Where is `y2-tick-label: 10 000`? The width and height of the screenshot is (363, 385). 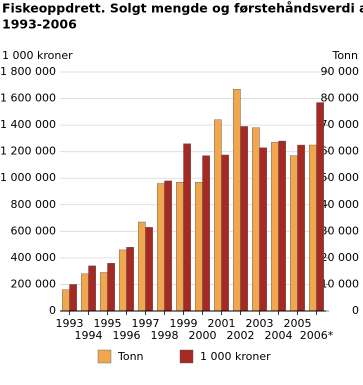
y2-tick-label: 10 000 is located at coordinates (340, 283).